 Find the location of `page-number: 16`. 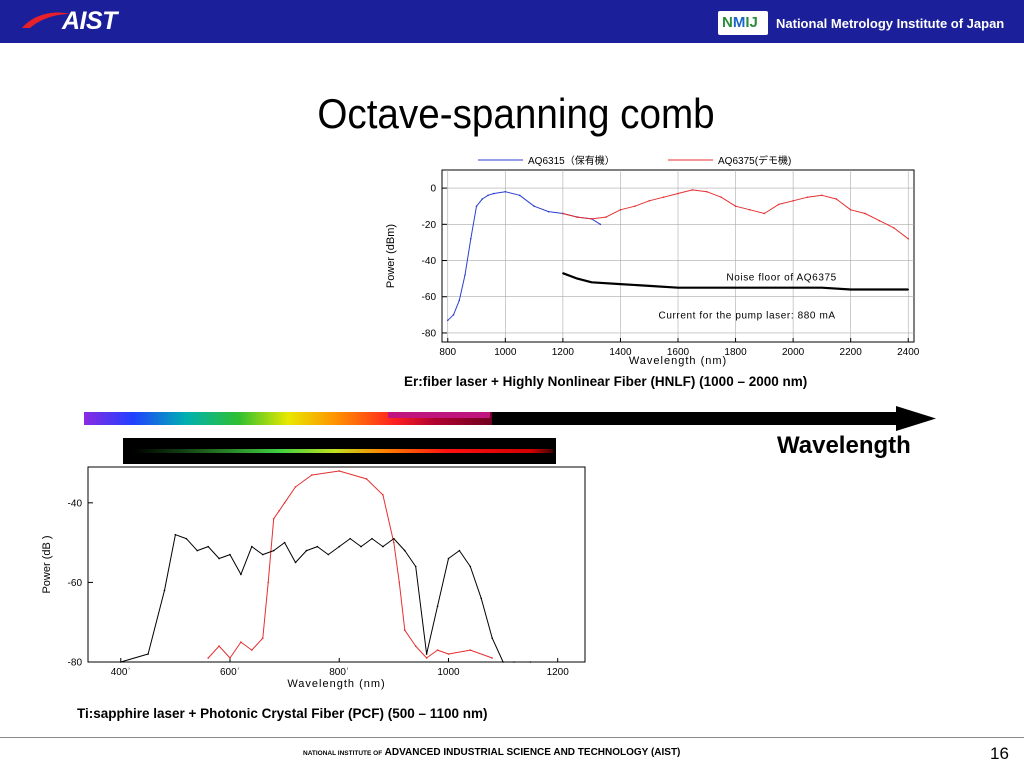

page-number: 16 is located at coordinates (999, 753).